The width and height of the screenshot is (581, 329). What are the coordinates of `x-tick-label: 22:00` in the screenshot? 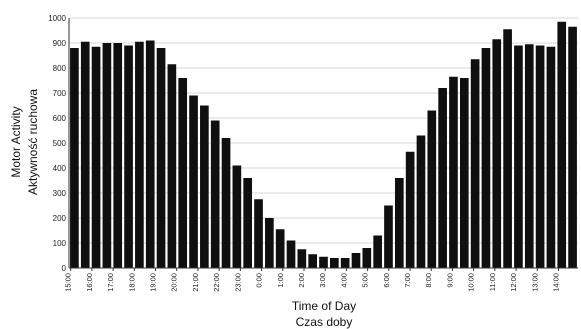 It's located at (216, 282).